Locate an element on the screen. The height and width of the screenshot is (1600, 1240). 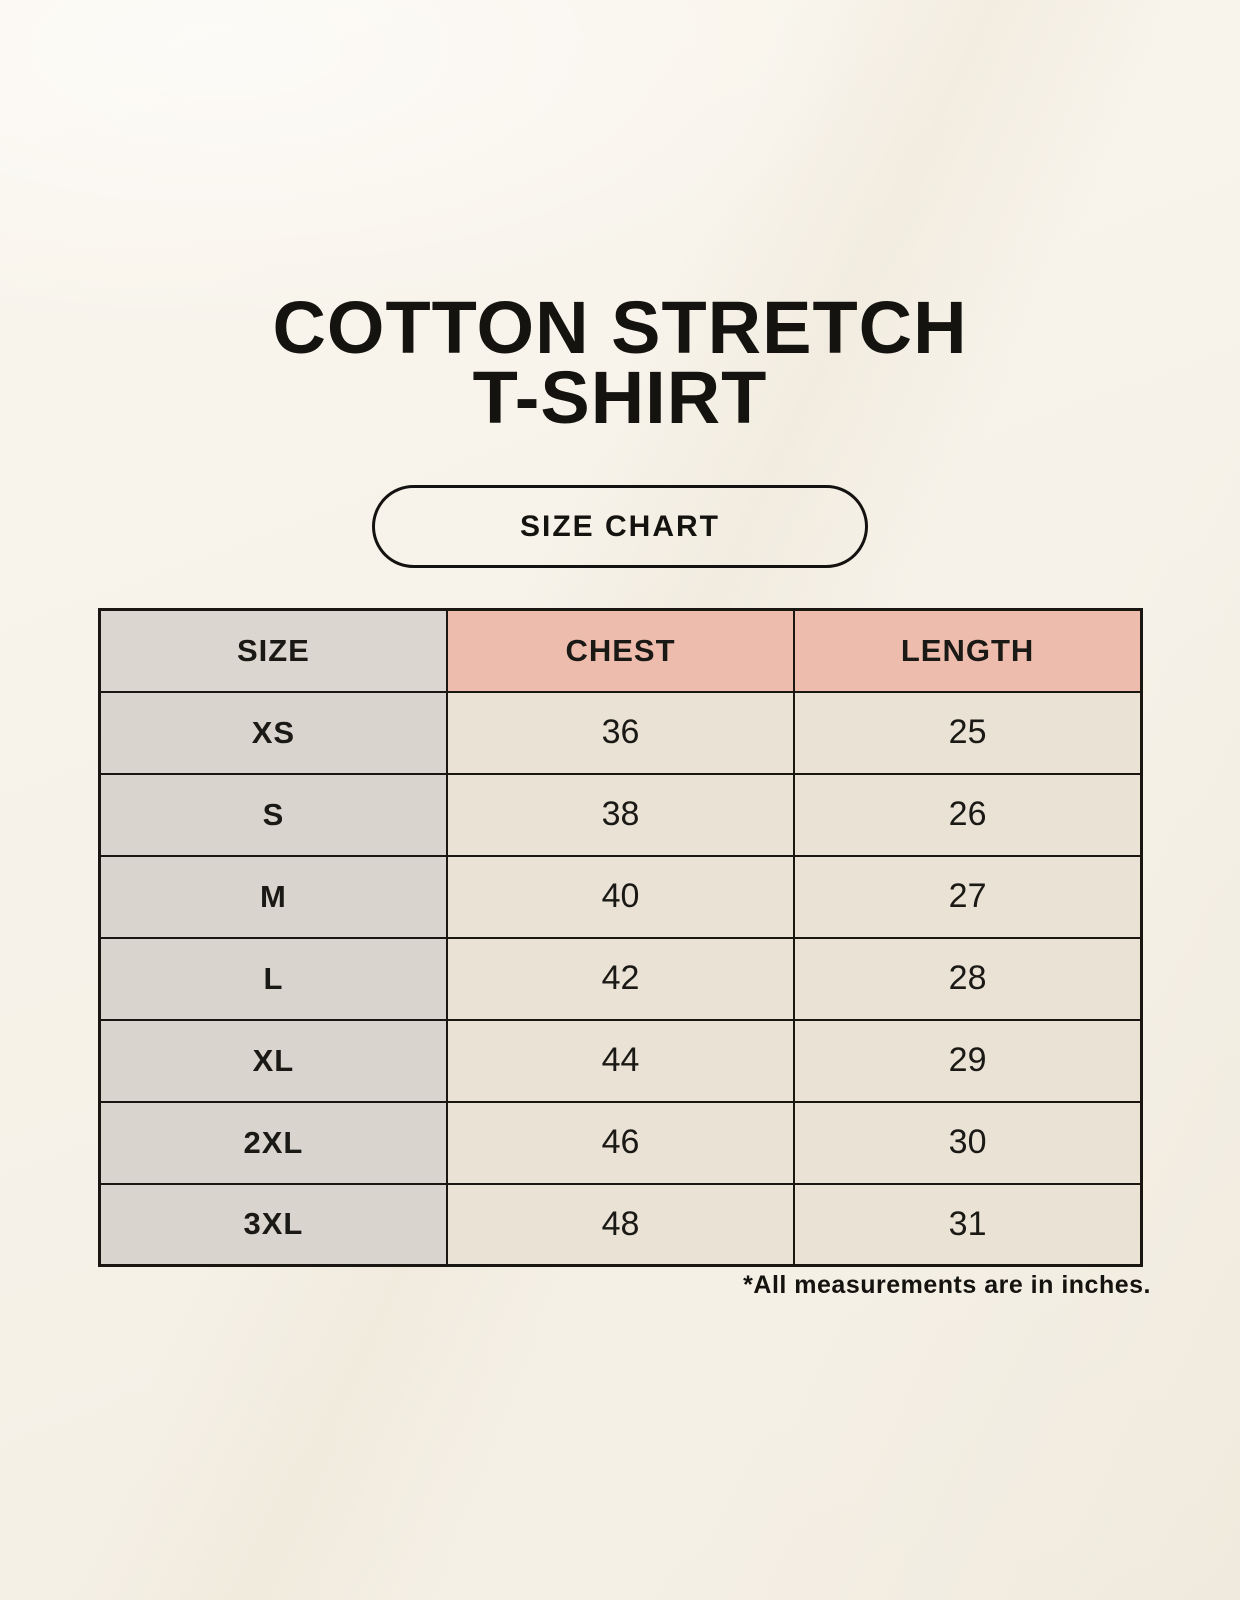
chest-cell: 44 is located at coordinates (620, 1060).